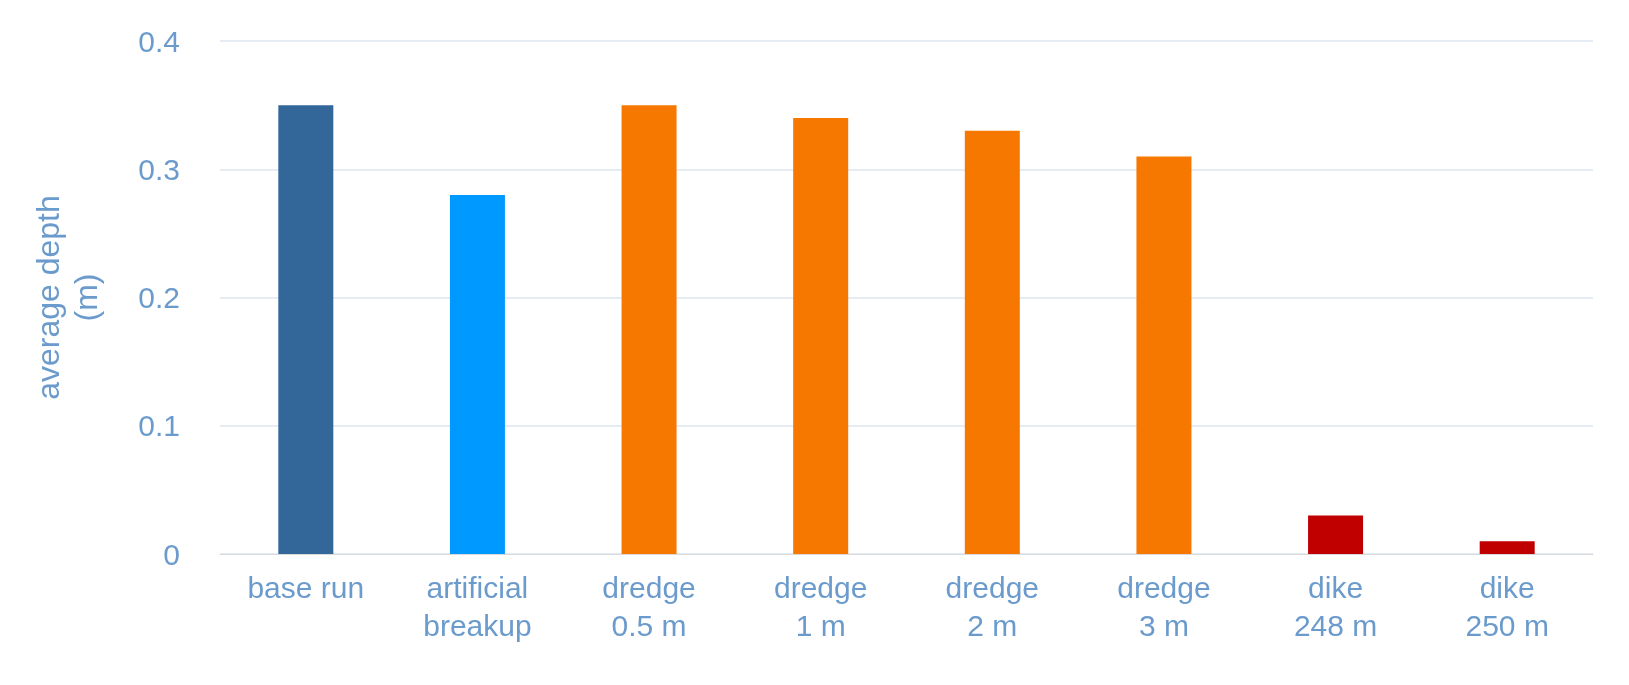 This screenshot has height=685, width=1629. Describe the element at coordinates (1164, 606) in the screenshot. I see `x-tick-label: dredge 3 m` at that location.